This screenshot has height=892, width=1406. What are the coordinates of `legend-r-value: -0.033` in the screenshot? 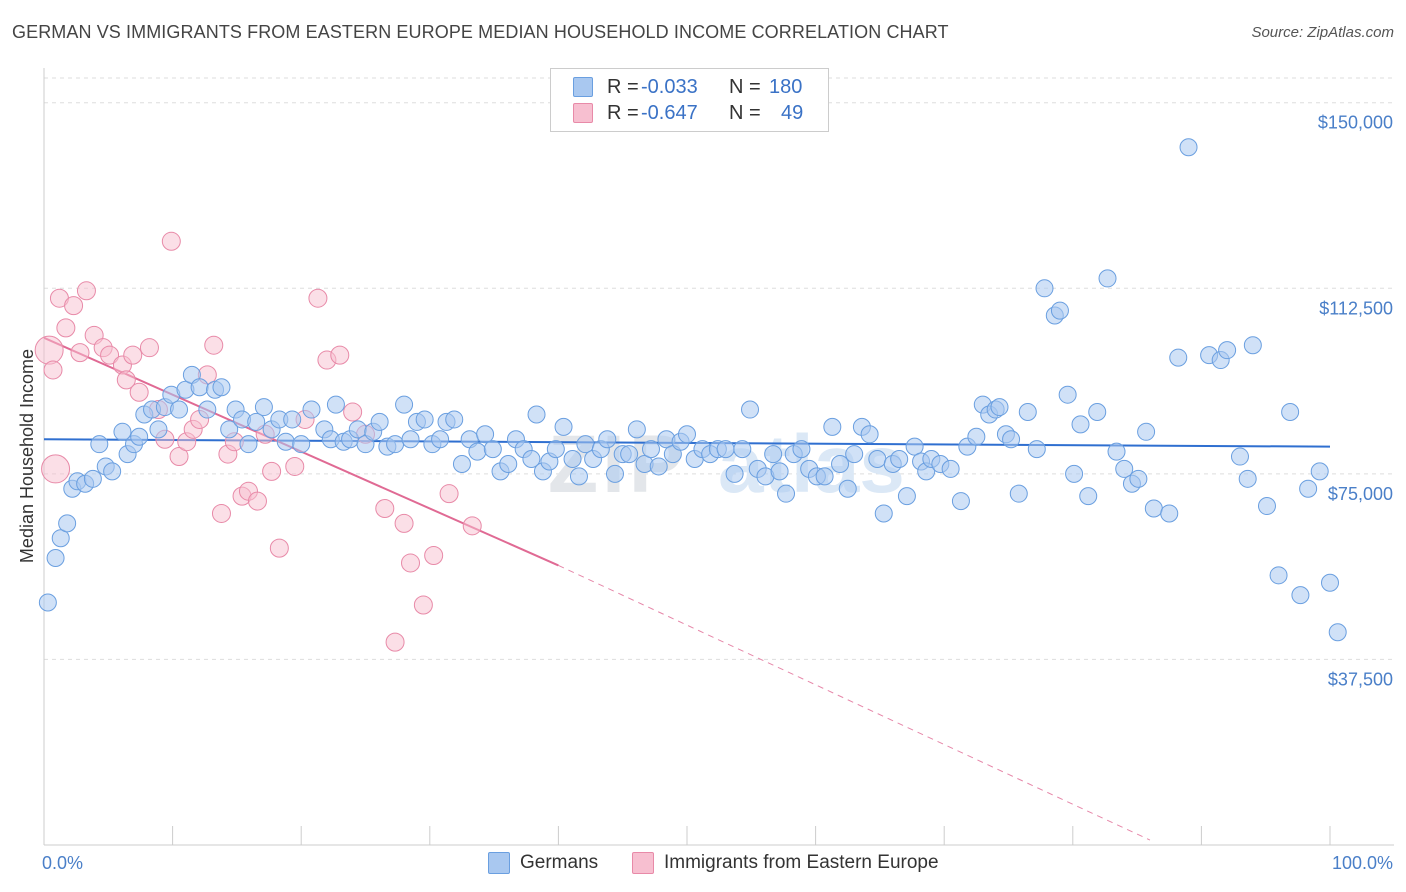 It's located at (669, 86).